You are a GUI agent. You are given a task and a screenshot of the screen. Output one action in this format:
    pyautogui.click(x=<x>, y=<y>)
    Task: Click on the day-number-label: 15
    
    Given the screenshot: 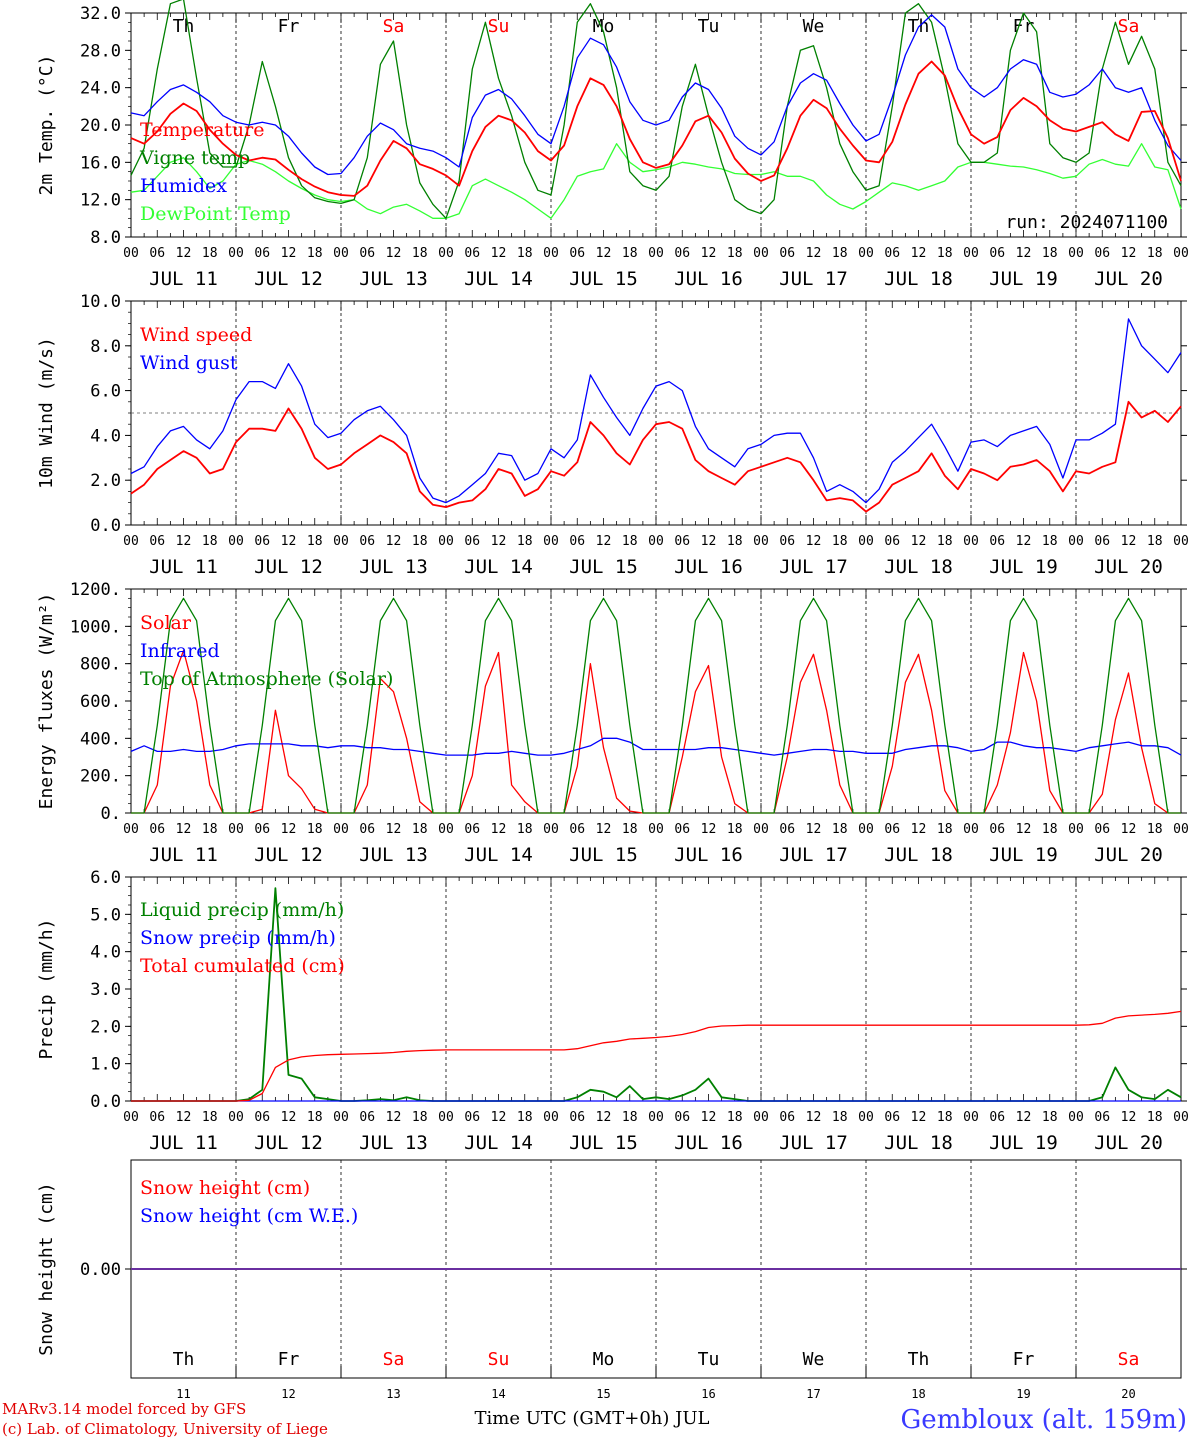 What is the action you would take?
    pyautogui.click(x=603, y=1394)
    